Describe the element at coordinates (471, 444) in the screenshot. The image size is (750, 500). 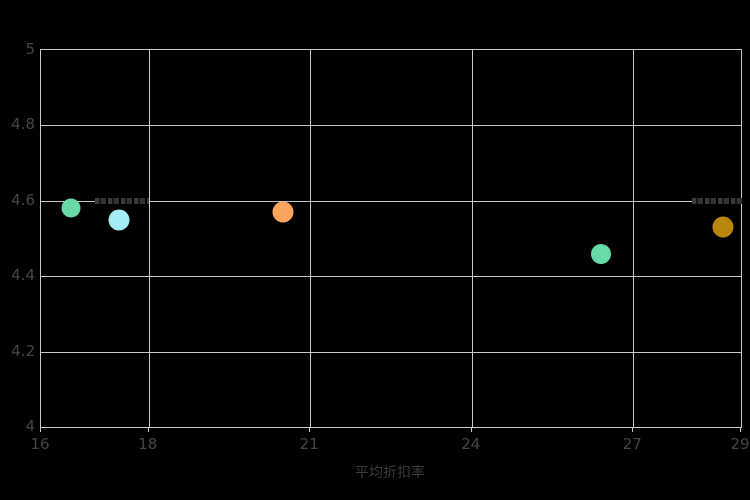
I see `x-tick-label: 24` at that location.